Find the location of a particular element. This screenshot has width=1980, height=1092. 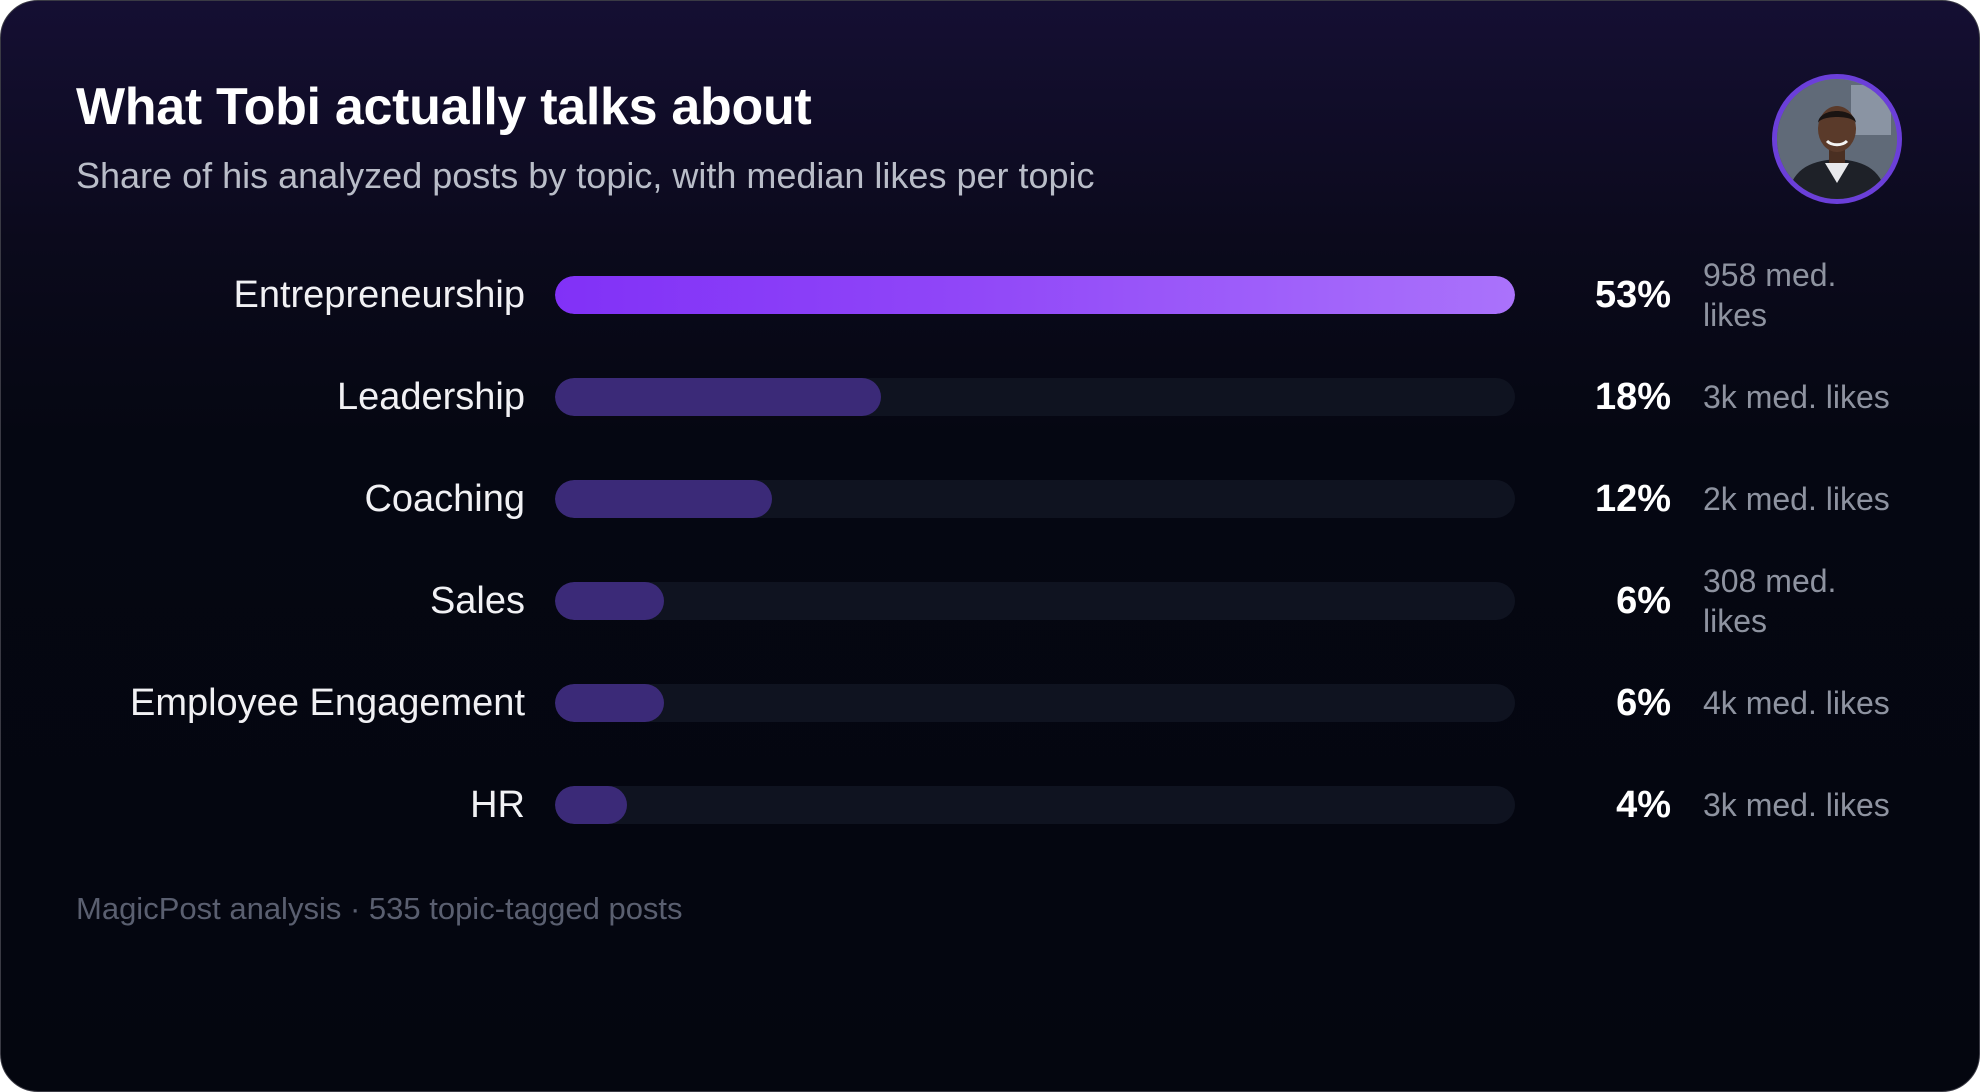

category-label: Entrepreneurship is located at coordinates (379, 295).